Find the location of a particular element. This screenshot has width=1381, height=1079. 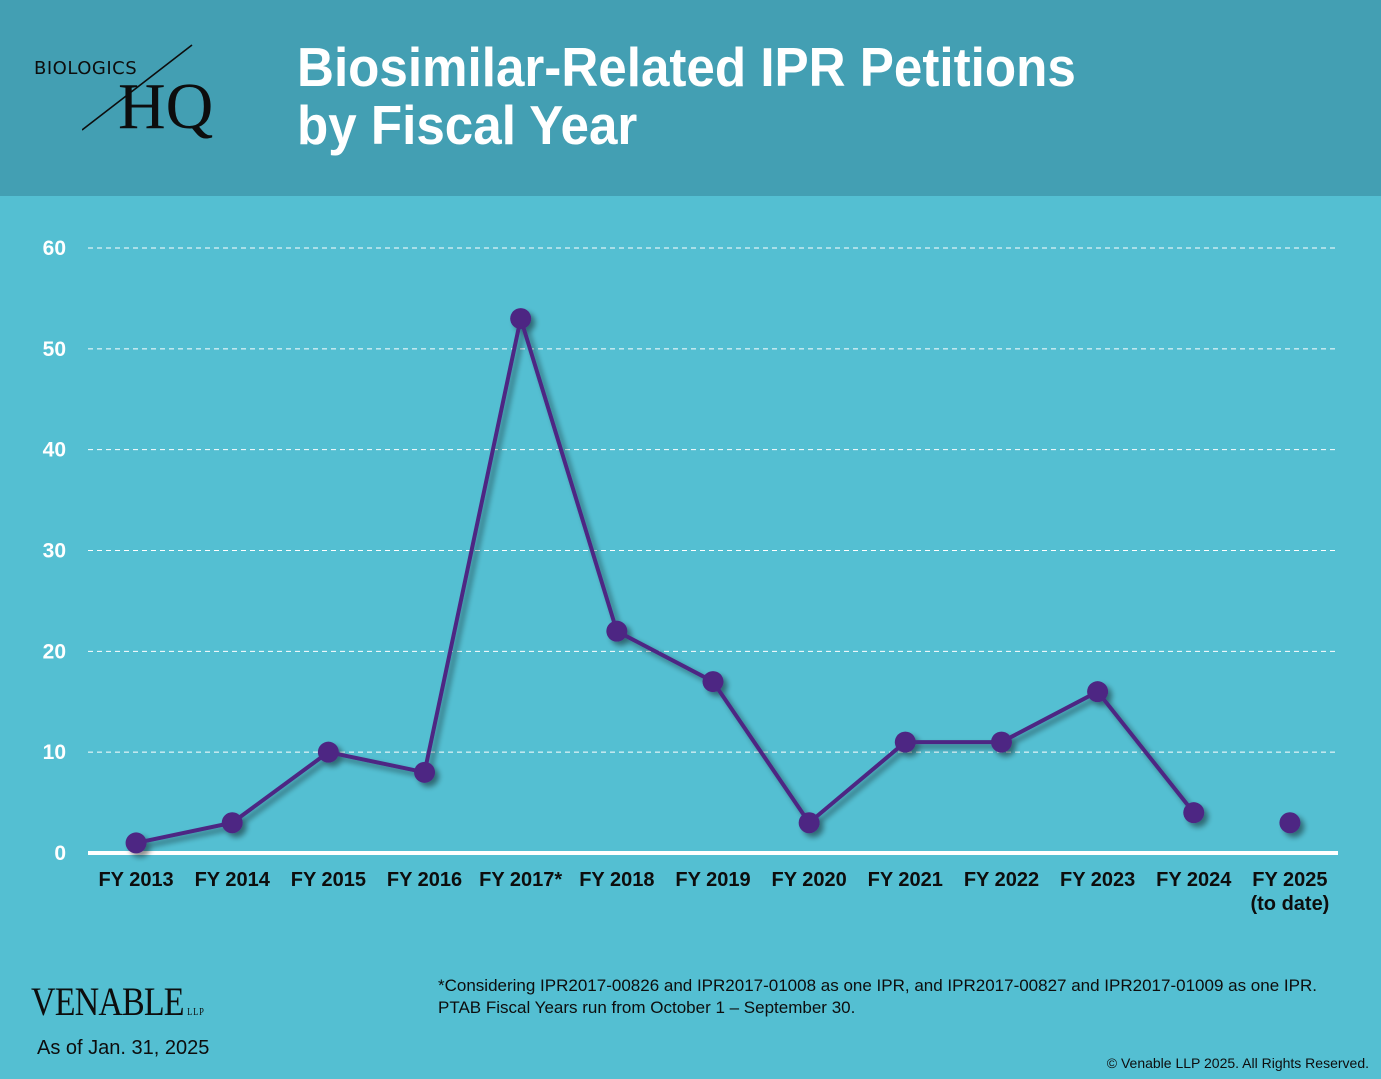

x-tick-label: FY 2019 is located at coordinates (712, 880).